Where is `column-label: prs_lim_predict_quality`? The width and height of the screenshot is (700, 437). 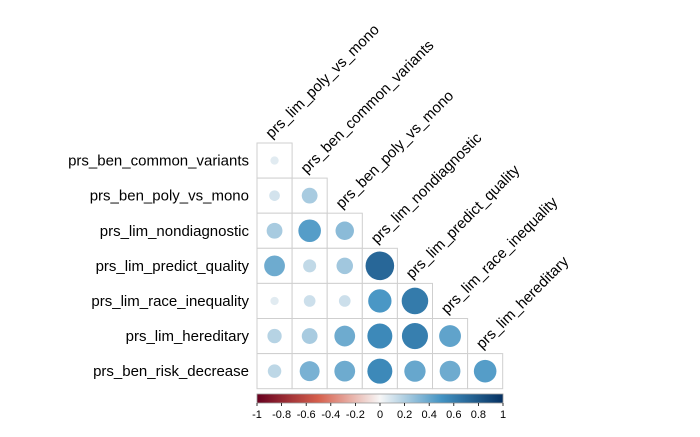
column-label: prs_lim_predict_quality is located at coordinates (463, 221).